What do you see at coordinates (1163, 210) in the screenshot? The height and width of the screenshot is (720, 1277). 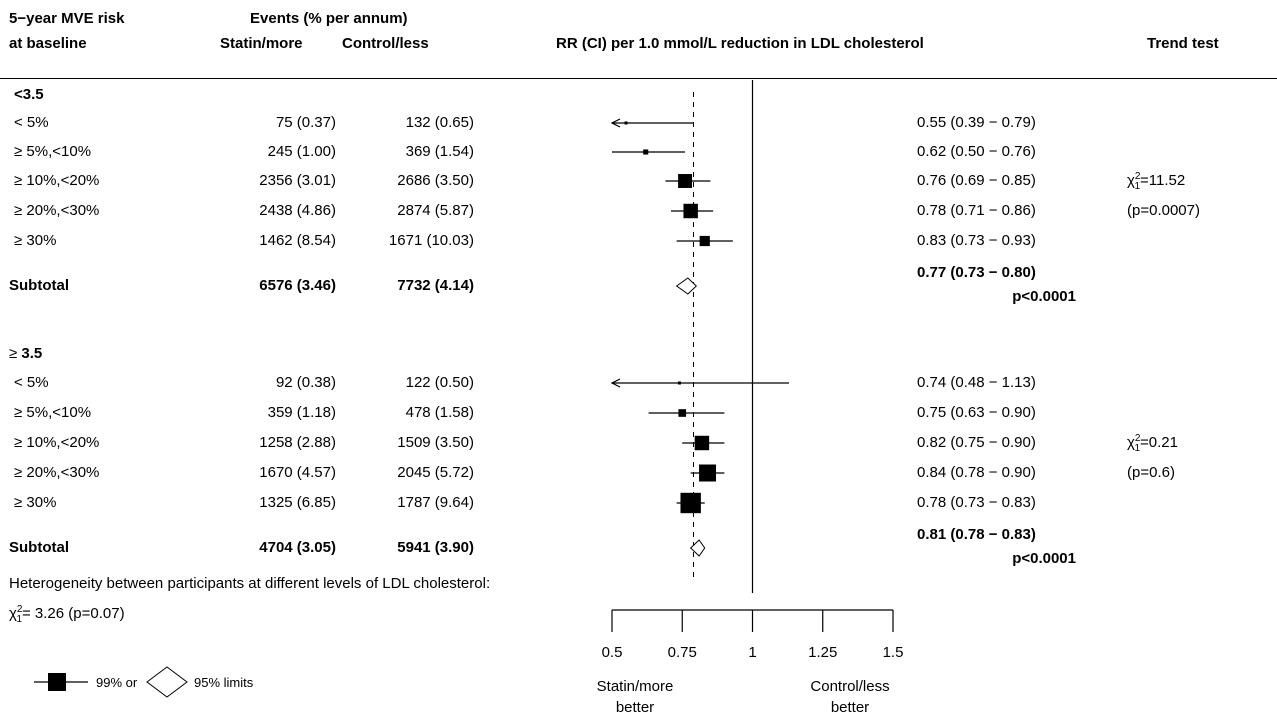 I see `trend-p: (p=0.0007)` at bounding box center [1163, 210].